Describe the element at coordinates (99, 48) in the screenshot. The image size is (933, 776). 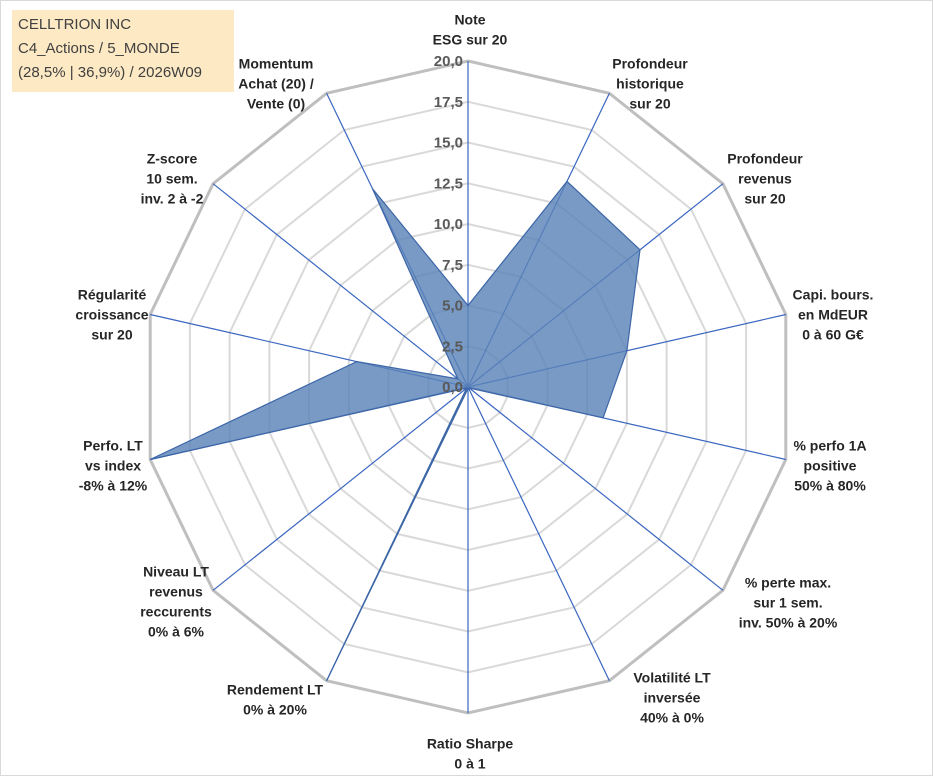
I see `portfolio-label: C4_Actions / 5_MONDE` at that location.